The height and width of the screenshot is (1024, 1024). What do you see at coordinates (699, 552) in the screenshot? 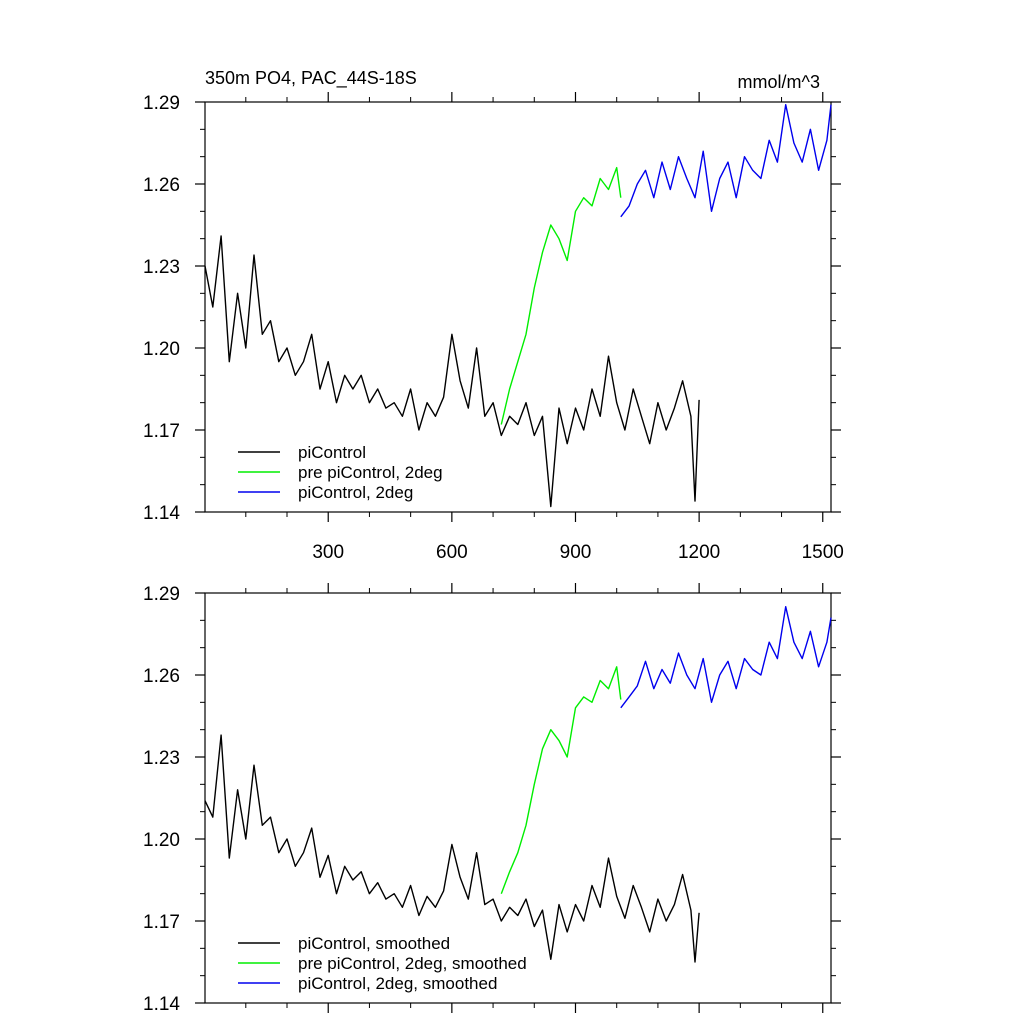
I see `x-tick-label: 1200` at bounding box center [699, 552].